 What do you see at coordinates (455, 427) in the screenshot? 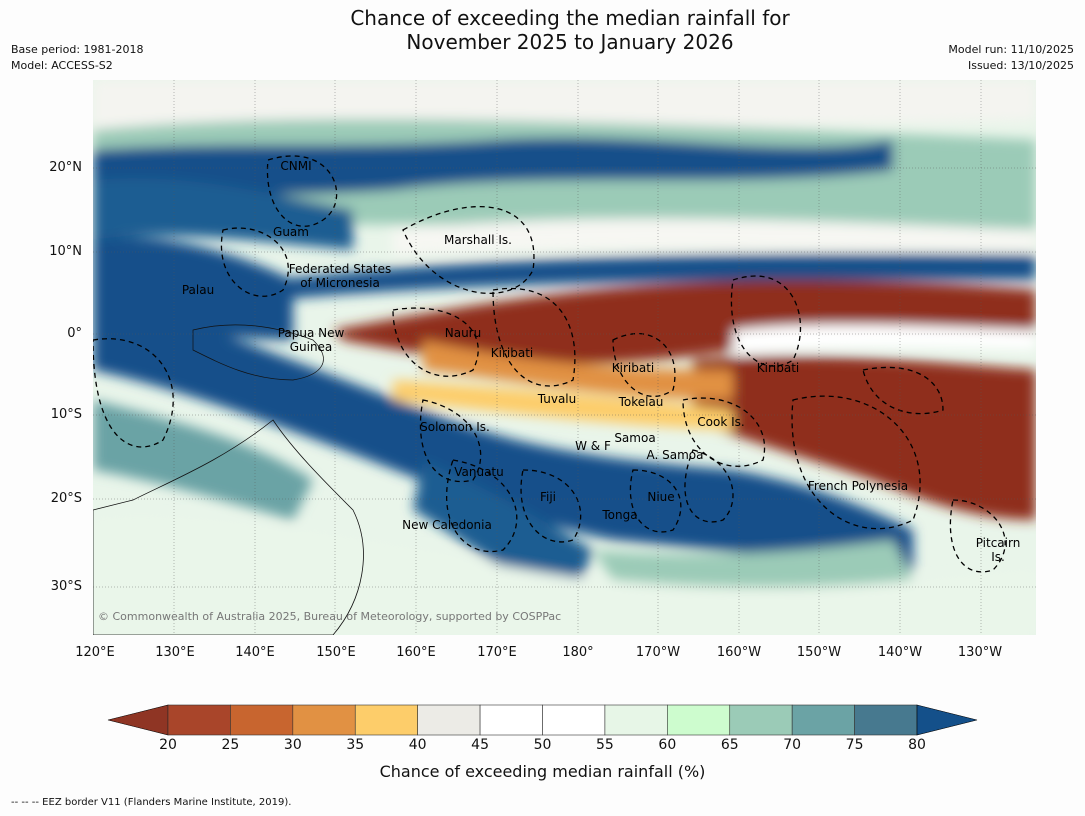
I see `region-label: Solomon Is.` at bounding box center [455, 427].